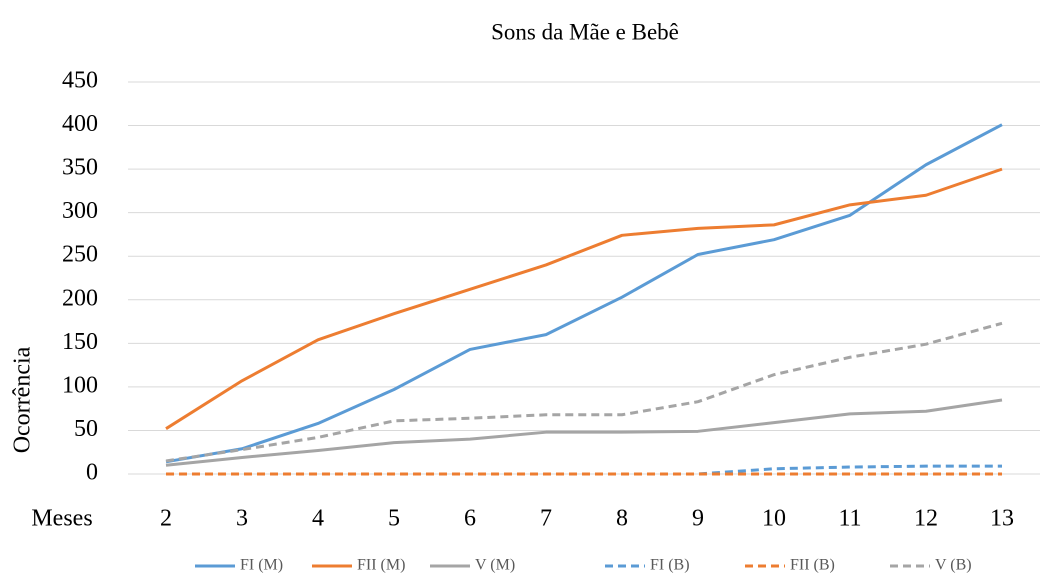 The image size is (1046, 578). Describe the element at coordinates (92, 473) in the screenshot. I see `y-tick-label: 0` at that location.